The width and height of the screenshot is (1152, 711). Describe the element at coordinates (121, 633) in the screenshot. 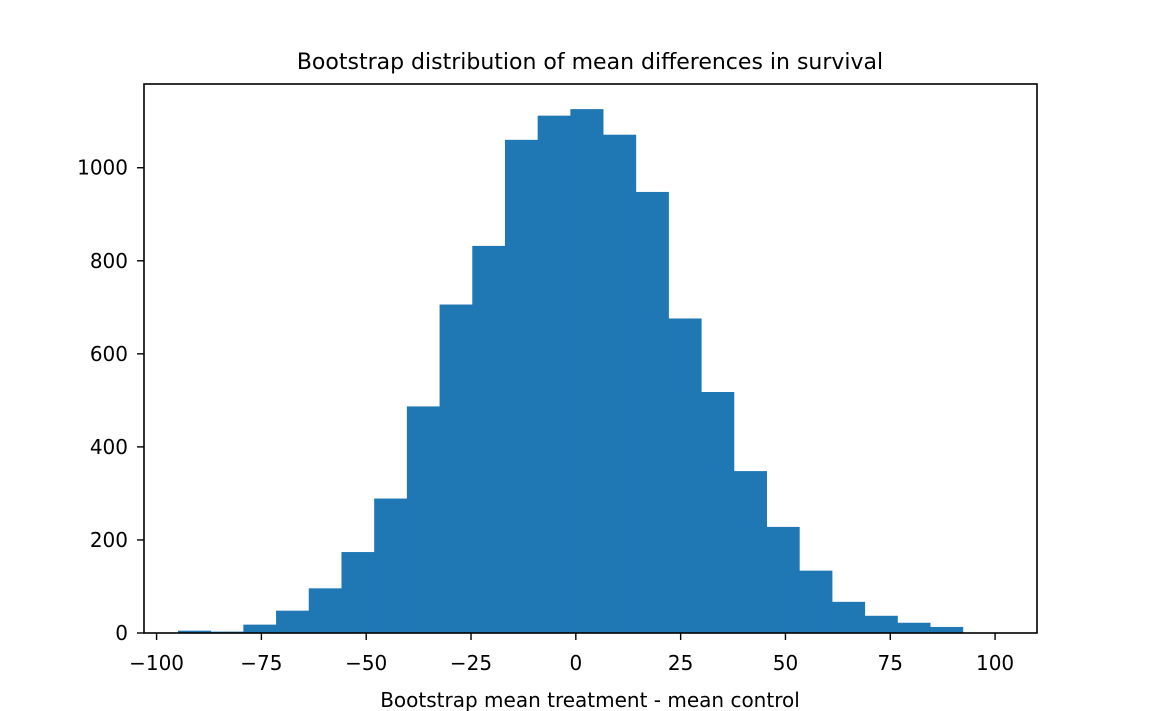

I see `y-tick-label: 0` at that location.